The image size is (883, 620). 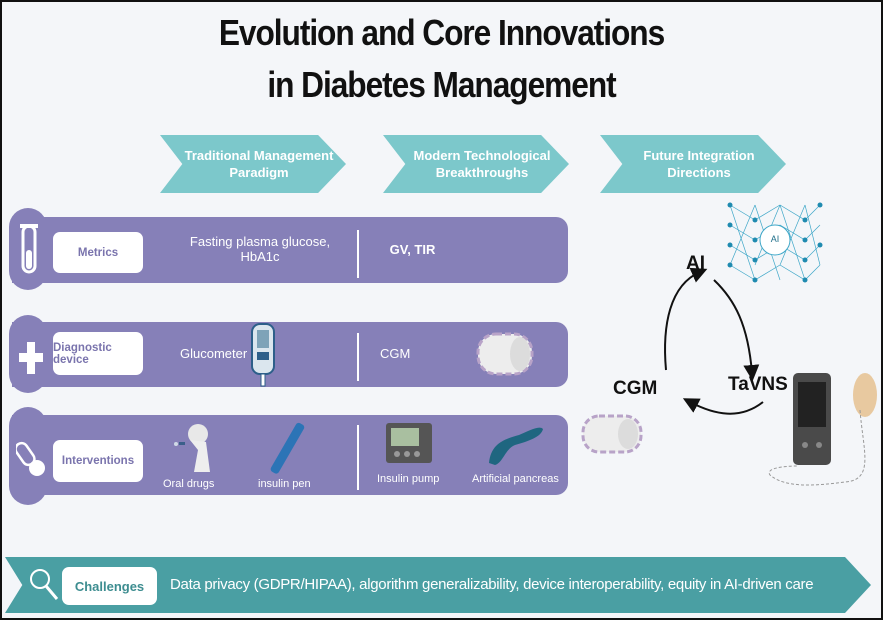 What do you see at coordinates (441, 32) in the screenshot?
I see `title-line-1: Evolution and Core Innovations` at bounding box center [441, 32].